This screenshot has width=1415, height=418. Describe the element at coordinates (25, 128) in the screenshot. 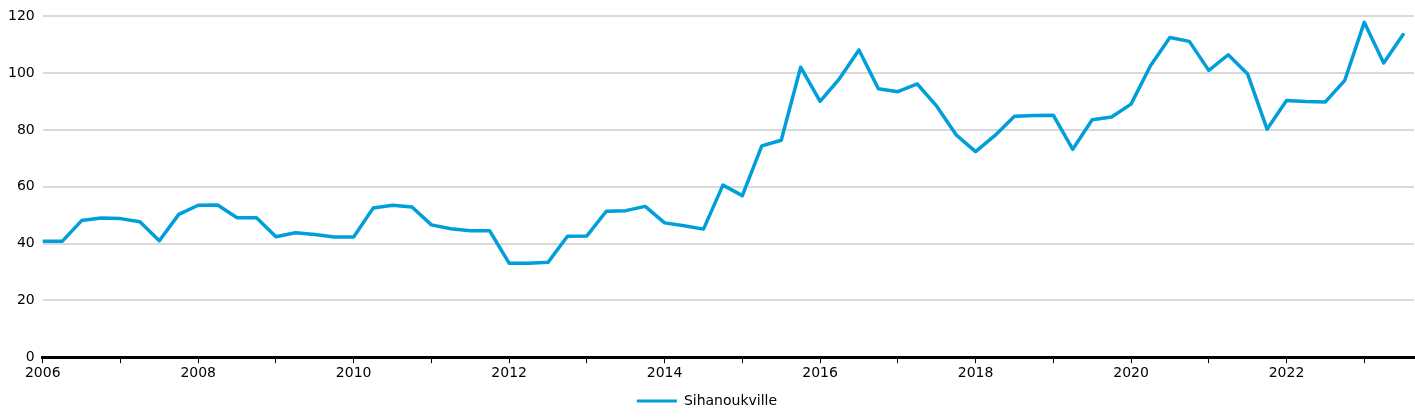

I see `y-tick-label: 80` at that location.